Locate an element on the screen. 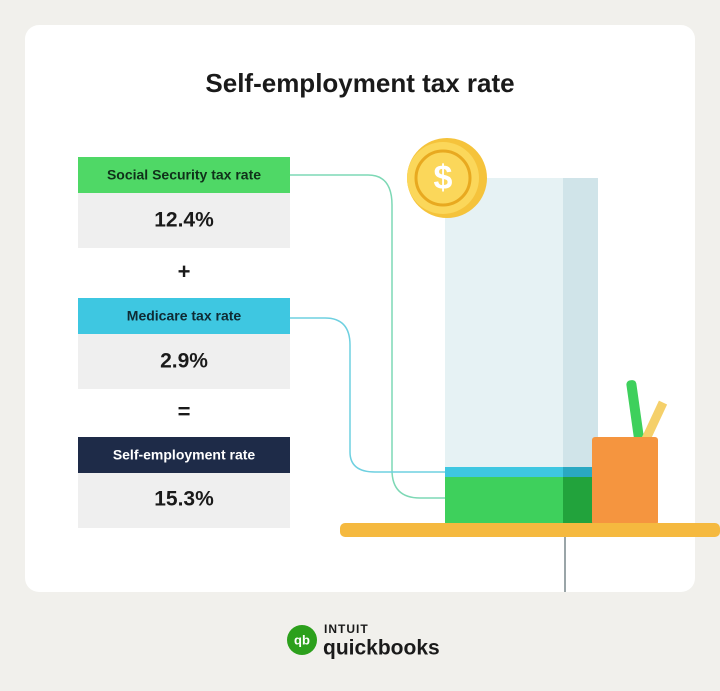 This screenshot has height=691, width=720. step-label: Social Security tax rate is located at coordinates (184, 175).